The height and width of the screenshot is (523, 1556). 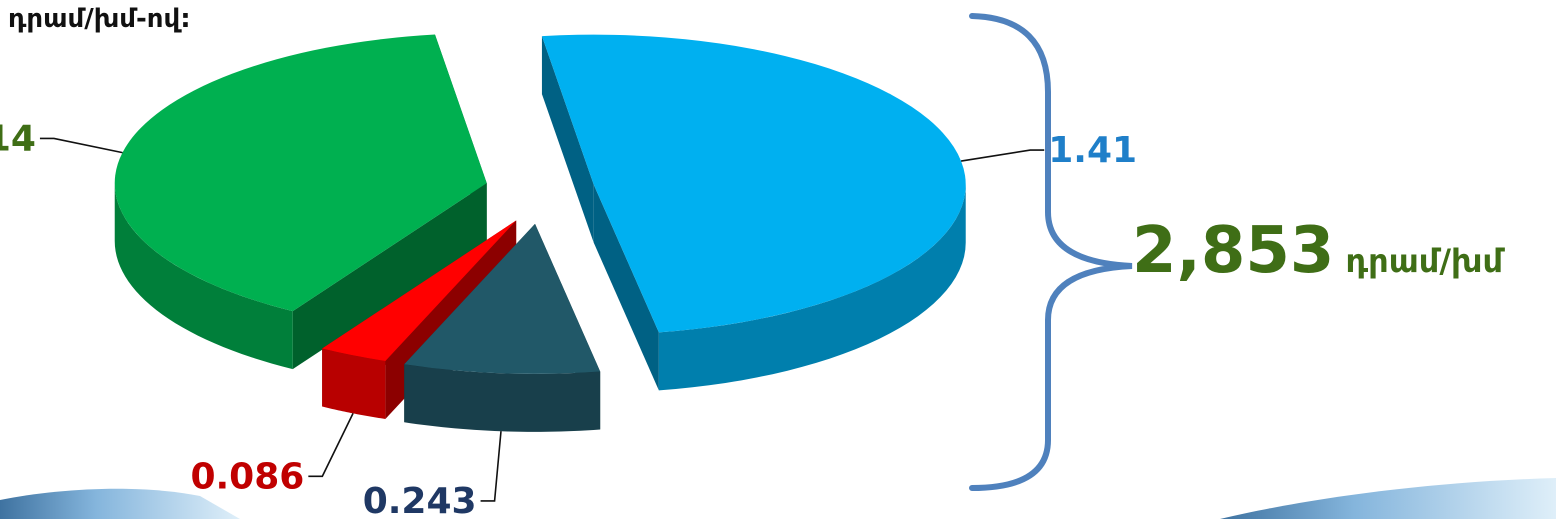 I want to click on slice-value-label: 0.243, so click(x=420, y=500).